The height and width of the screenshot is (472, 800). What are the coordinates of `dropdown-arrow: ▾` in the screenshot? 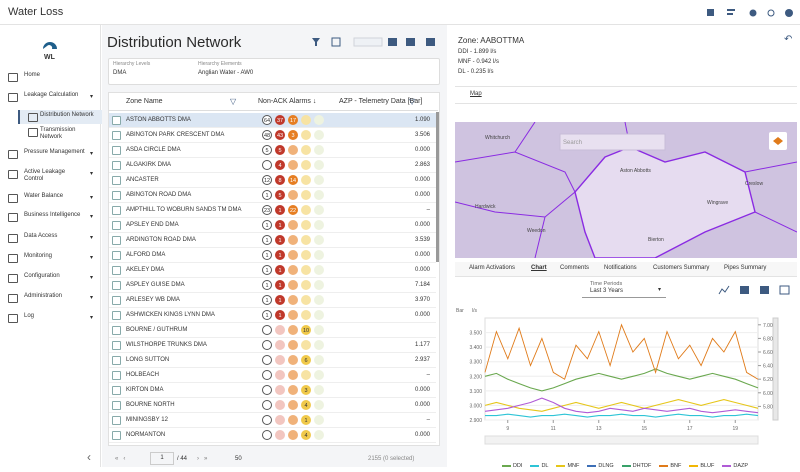 It's located at (660, 290).